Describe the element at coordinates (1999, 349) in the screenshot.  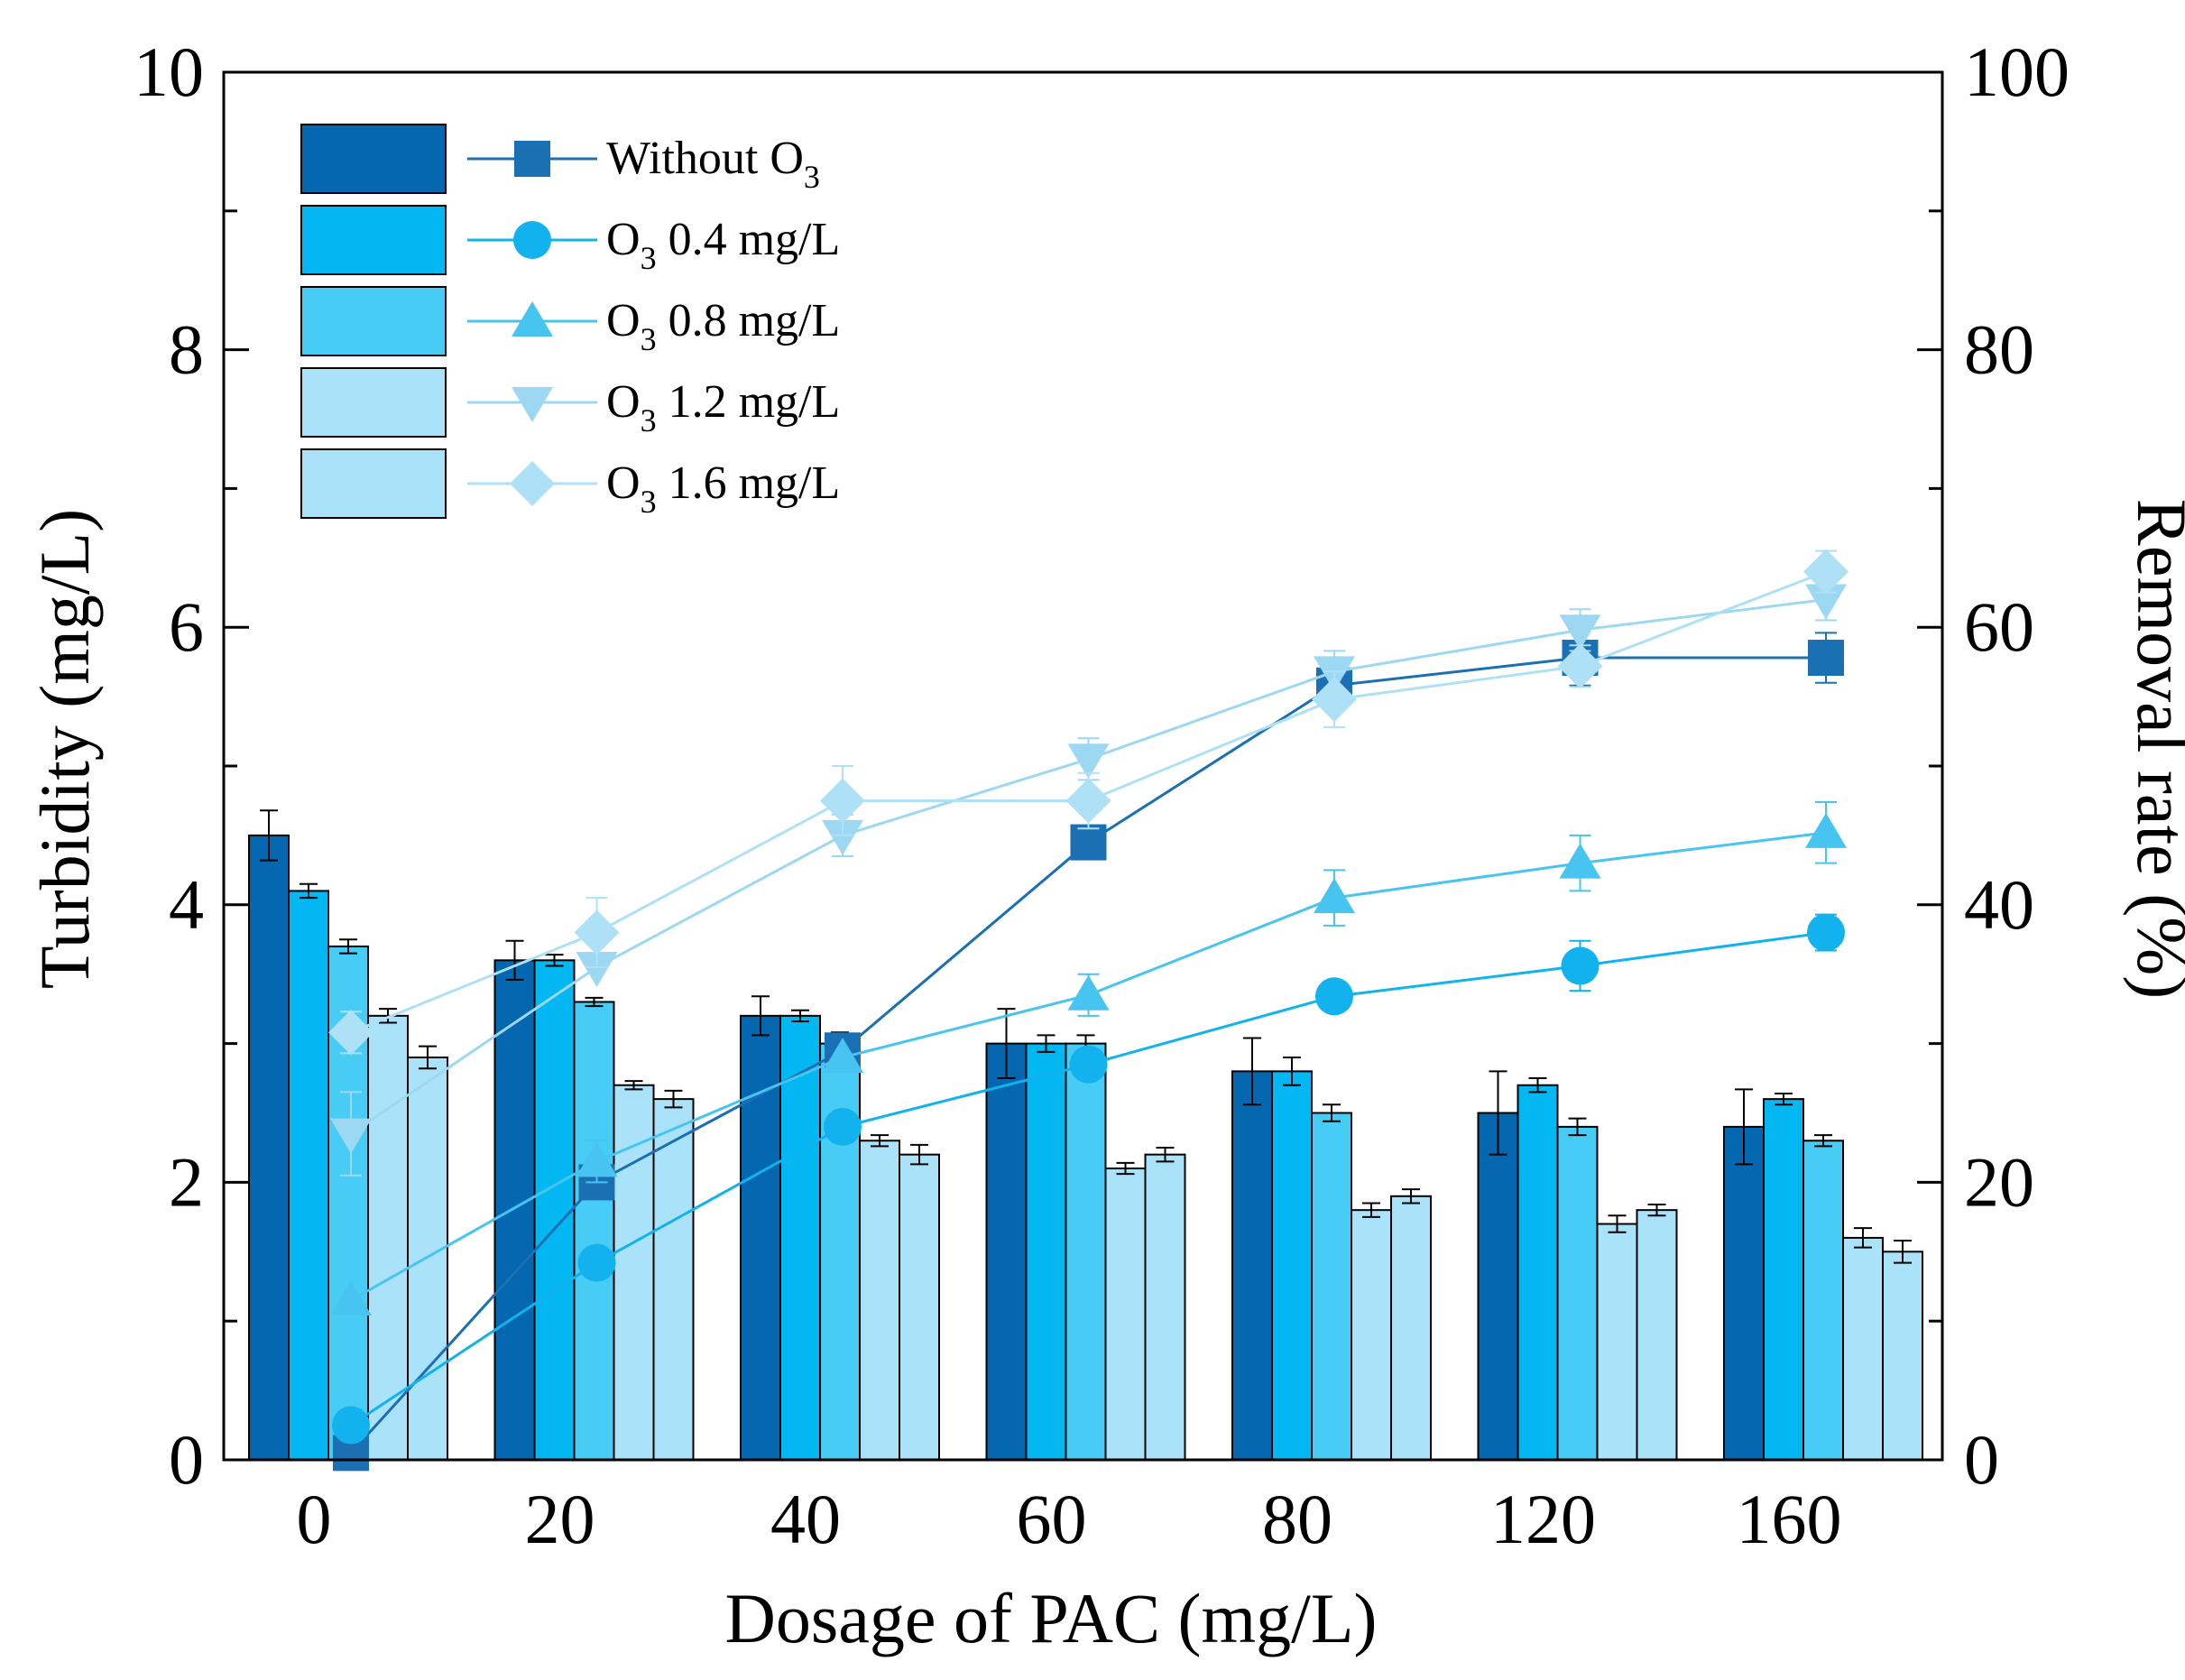
I see `y2-tick-label-4: 80` at that location.